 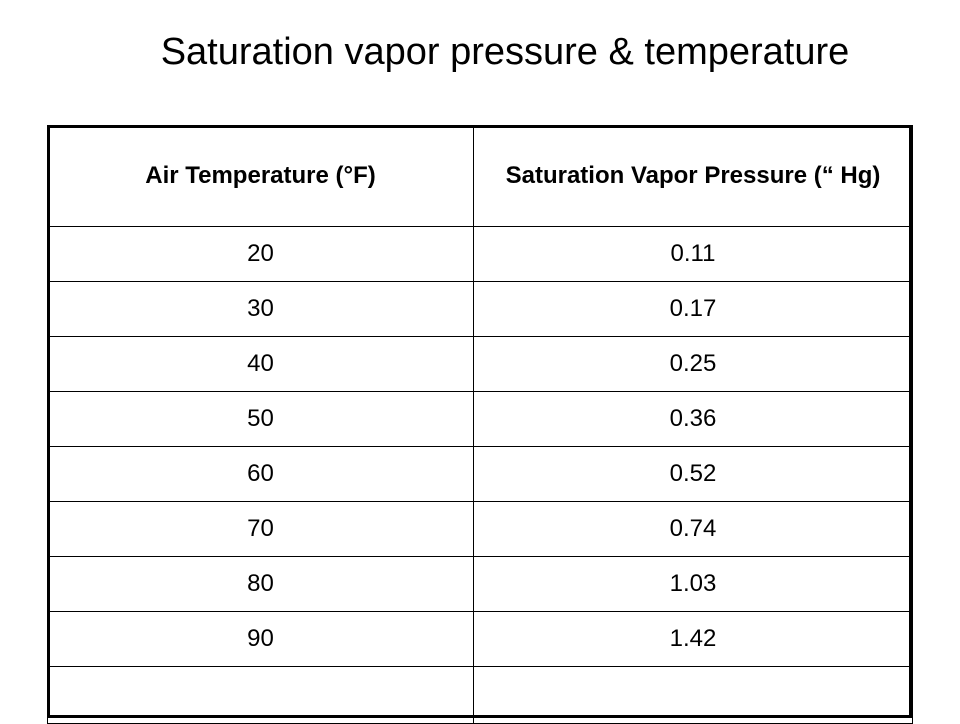 What do you see at coordinates (260, 309) in the screenshot?
I see `temperature-cell: 30` at bounding box center [260, 309].